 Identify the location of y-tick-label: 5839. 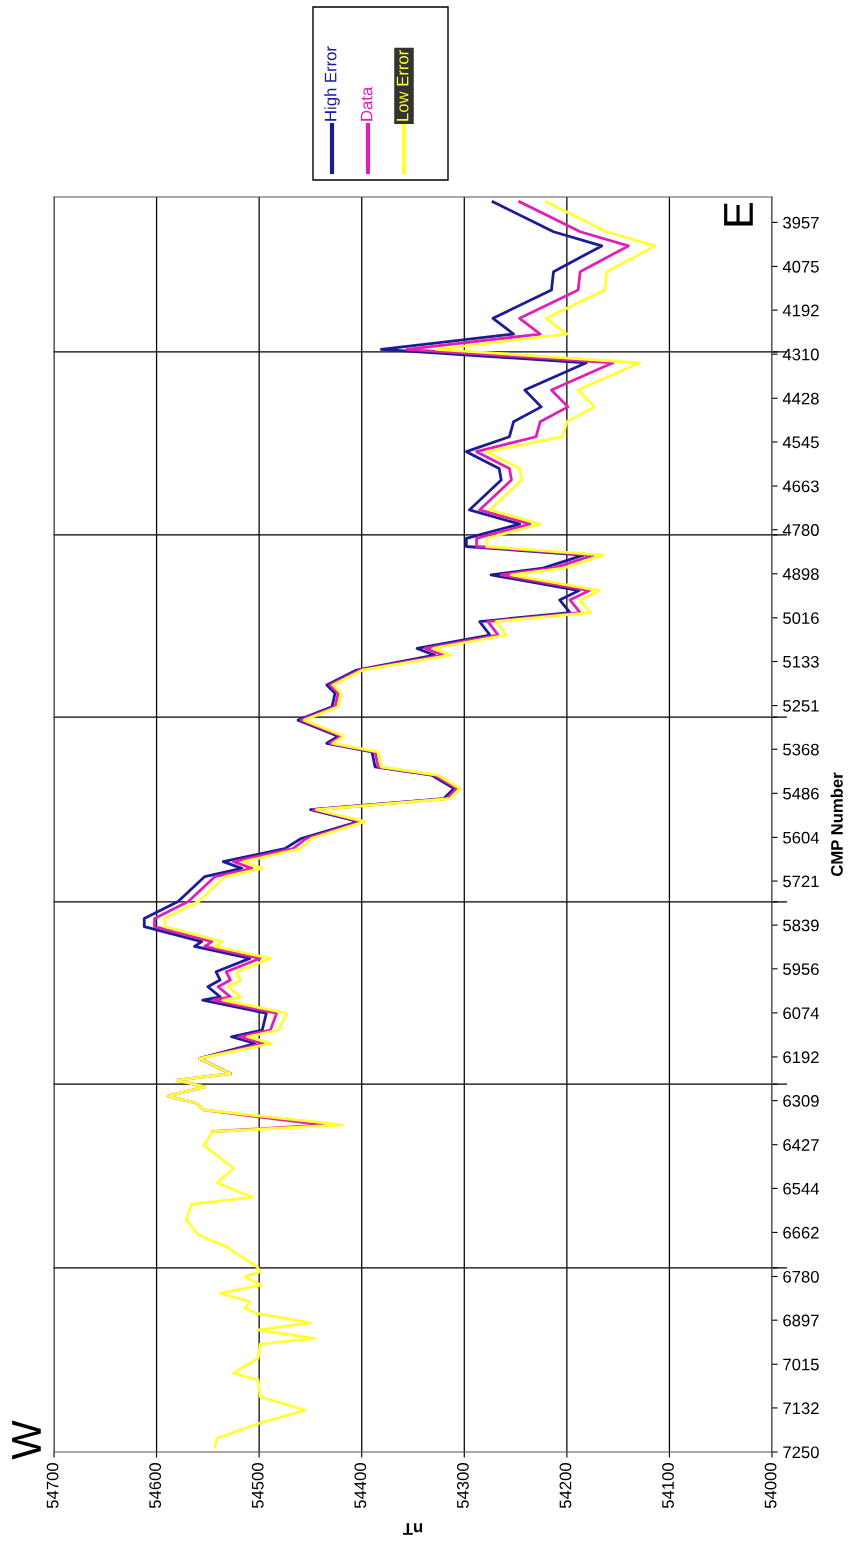
(801, 925).